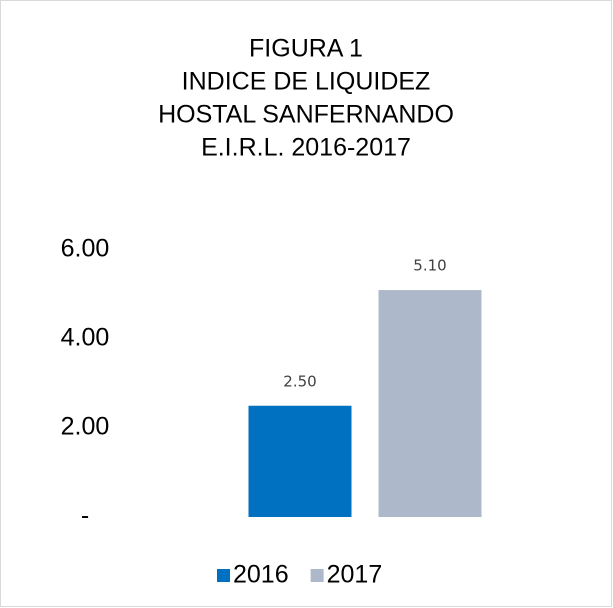 This screenshot has width=613, height=608. What do you see at coordinates (306, 49) in the screenshot?
I see `chart-title: FIGURA 1` at bounding box center [306, 49].